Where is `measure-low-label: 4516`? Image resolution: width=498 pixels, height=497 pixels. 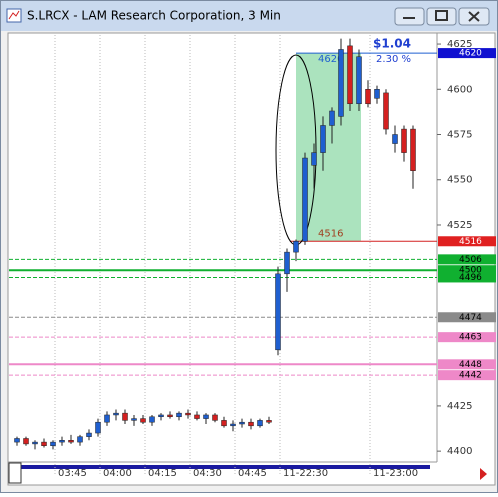 measure-low-label: 4516 is located at coordinates (330, 233).